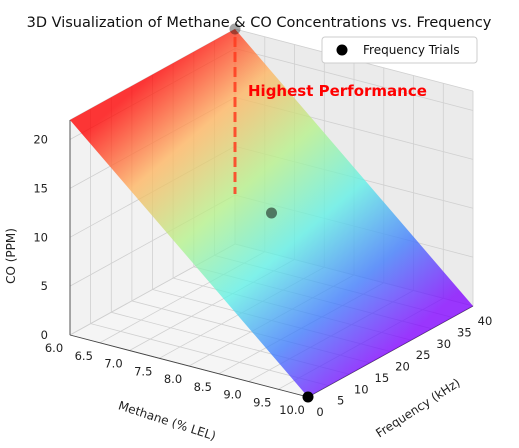 This screenshot has width=519, height=448. I want to click on y-tick-label: 5, so click(340, 401).